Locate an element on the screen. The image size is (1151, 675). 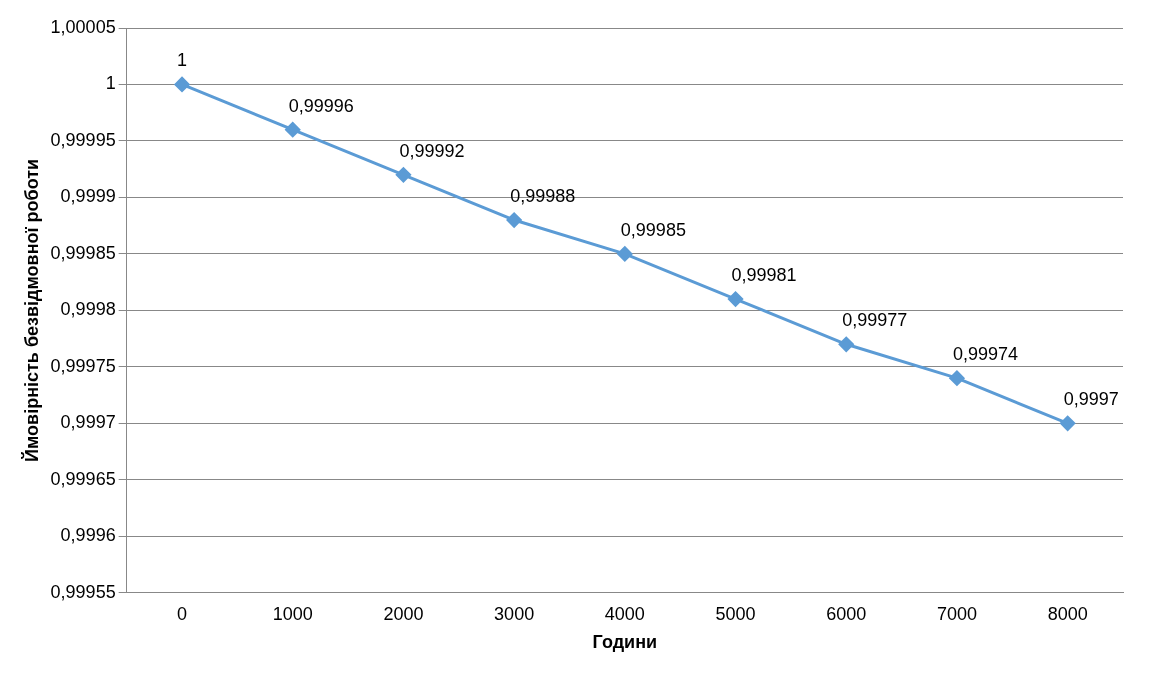
x-tick-label: 5000 is located at coordinates (735, 613).